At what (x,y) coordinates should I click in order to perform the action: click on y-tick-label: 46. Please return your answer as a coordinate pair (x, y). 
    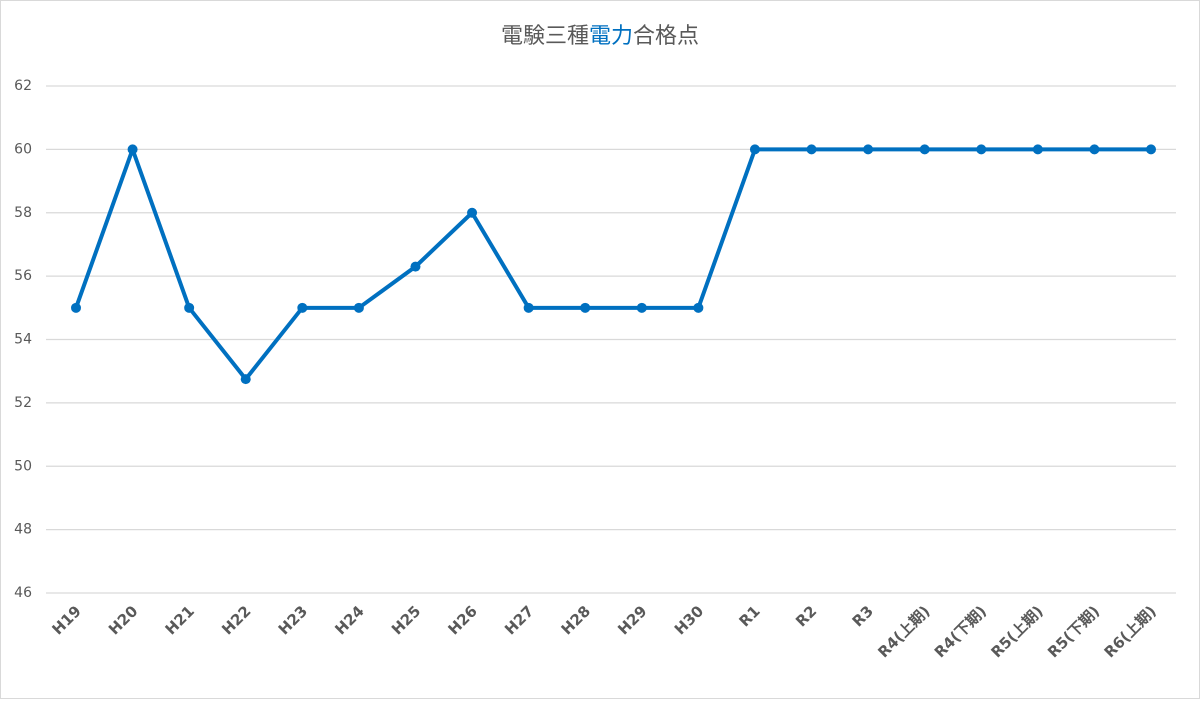
    Looking at the image, I should click on (23, 593).